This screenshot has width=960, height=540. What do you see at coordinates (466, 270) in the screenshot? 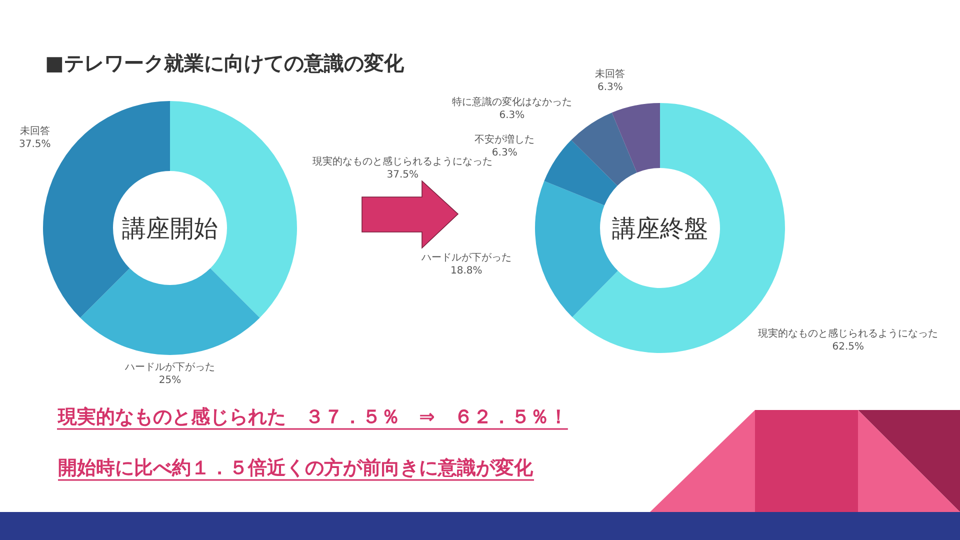
I see `data-label: 18.8%` at bounding box center [466, 270].